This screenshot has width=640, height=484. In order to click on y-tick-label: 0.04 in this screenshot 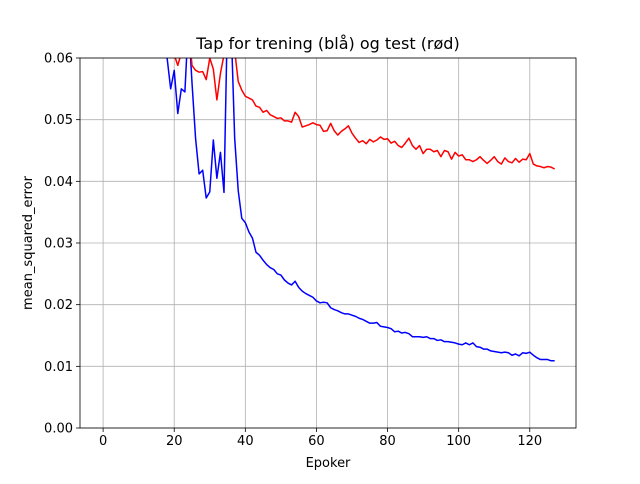, I will do `click(58, 182)`.